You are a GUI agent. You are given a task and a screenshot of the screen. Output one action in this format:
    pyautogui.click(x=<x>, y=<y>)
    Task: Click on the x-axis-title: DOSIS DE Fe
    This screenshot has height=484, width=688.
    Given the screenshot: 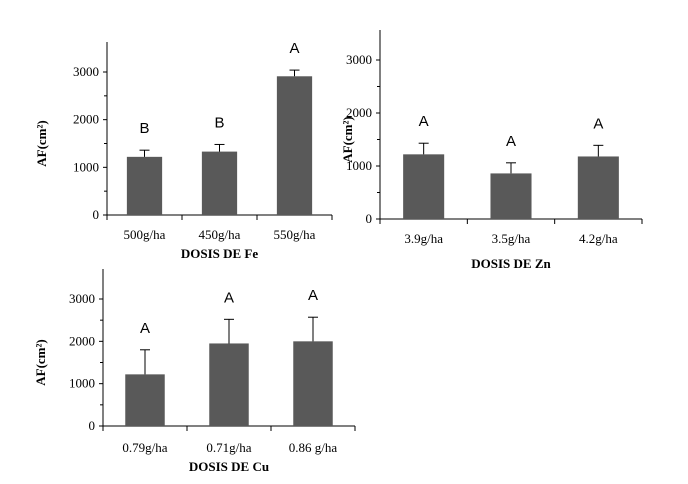 What is the action you would take?
    pyautogui.click(x=220, y=253)
    